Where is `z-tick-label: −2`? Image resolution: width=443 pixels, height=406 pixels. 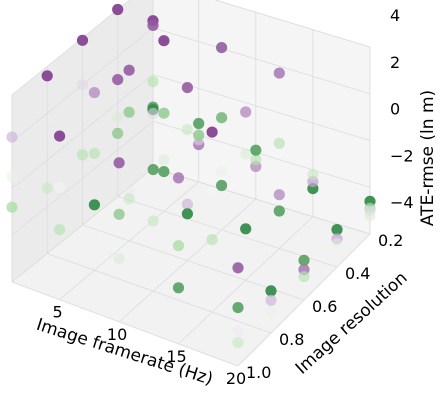 z-tick-label: −2 is located at coordinates (402, 155).